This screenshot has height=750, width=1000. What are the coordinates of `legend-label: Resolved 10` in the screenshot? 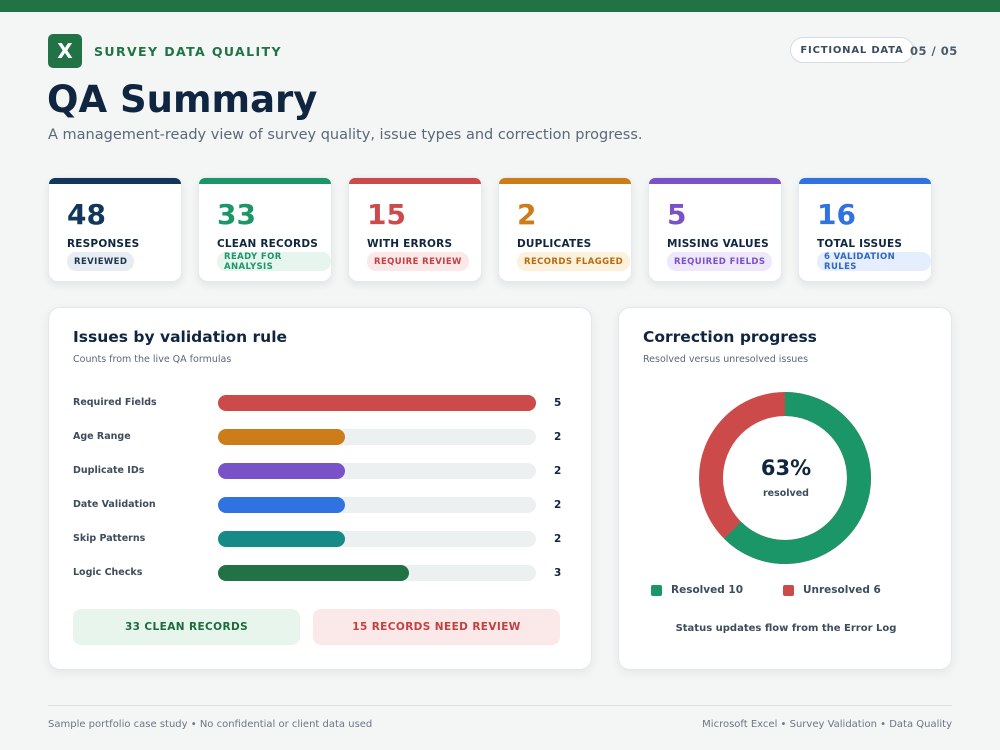 It's located at (707, 590).